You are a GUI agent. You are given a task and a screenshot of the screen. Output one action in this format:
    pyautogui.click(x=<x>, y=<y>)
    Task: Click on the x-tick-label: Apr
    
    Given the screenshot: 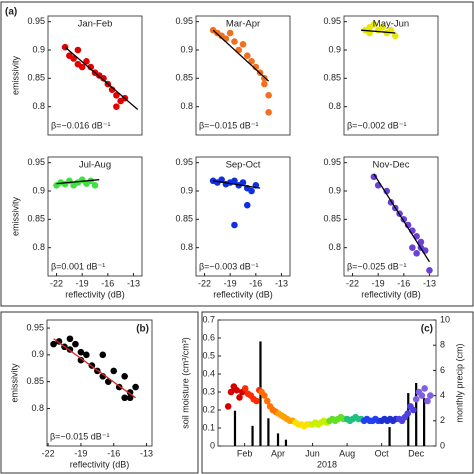 What is the action you would take?
    pyautogui.click(x=278, y=453)
    